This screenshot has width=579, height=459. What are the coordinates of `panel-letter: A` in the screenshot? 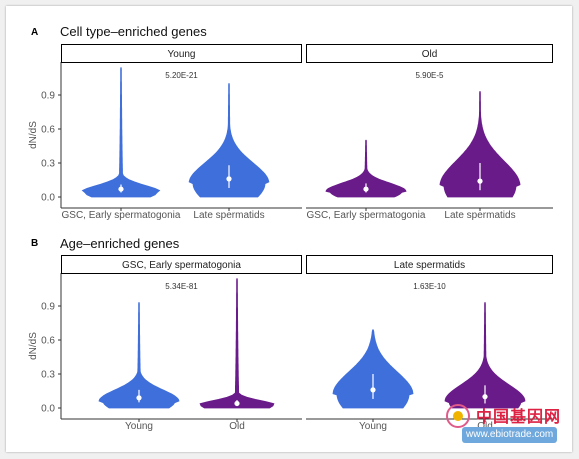 It's located at (34, 32).